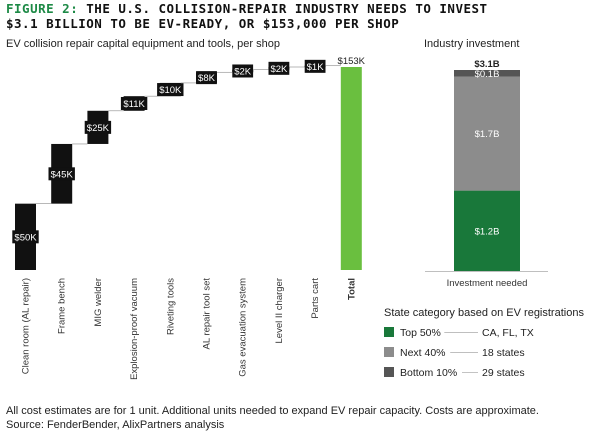  Describe the element at coordinates (503, 373) in the screenshot. I see `legend-item-states: 29 states` at that location.